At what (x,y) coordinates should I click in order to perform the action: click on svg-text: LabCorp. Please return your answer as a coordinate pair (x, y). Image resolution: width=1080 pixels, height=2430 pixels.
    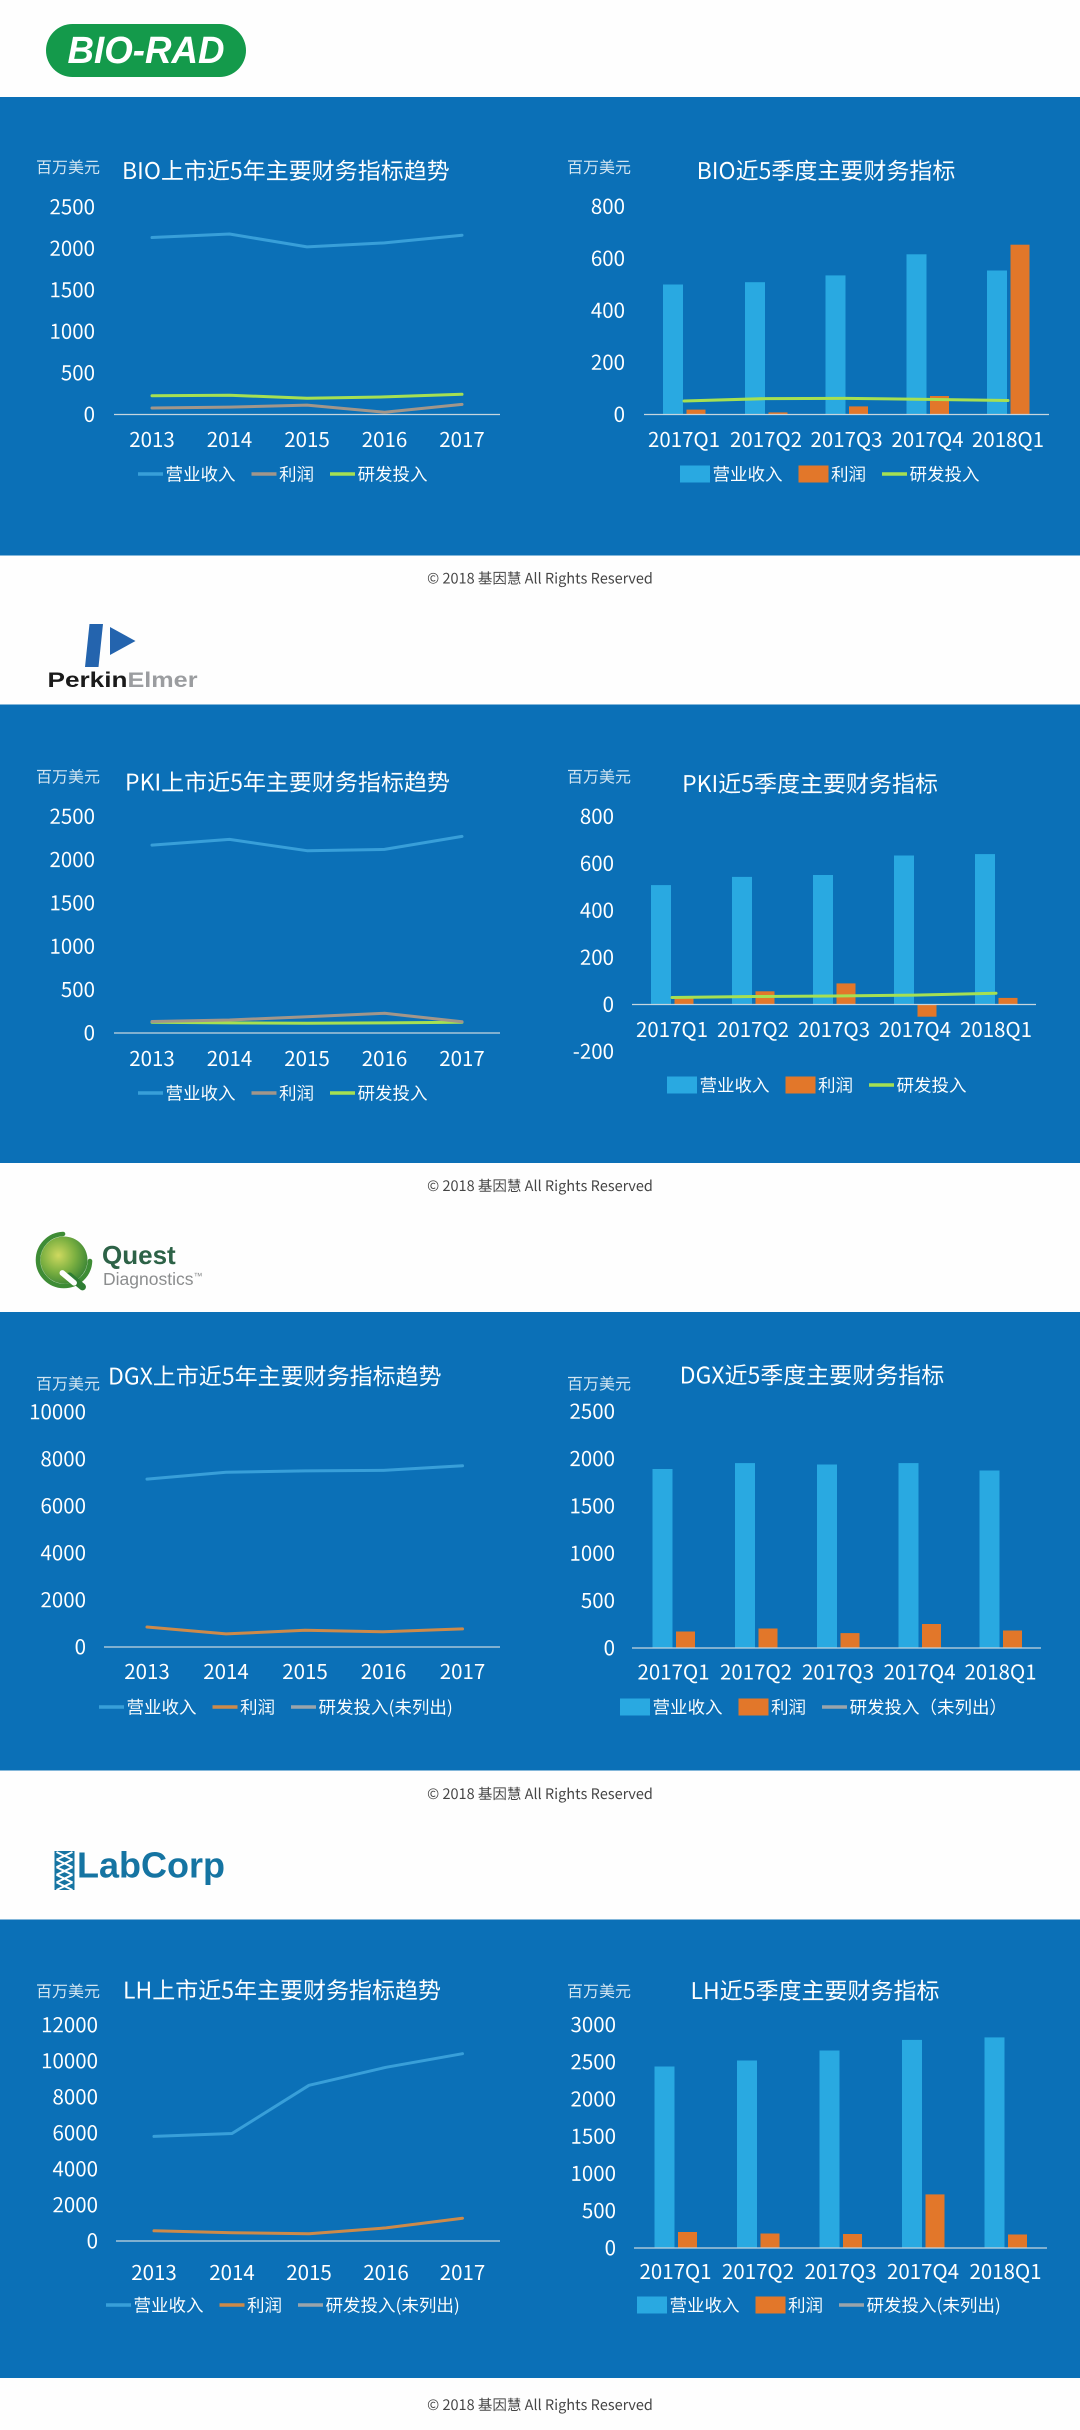
    Looking at the image, I should click on (151, 1865).